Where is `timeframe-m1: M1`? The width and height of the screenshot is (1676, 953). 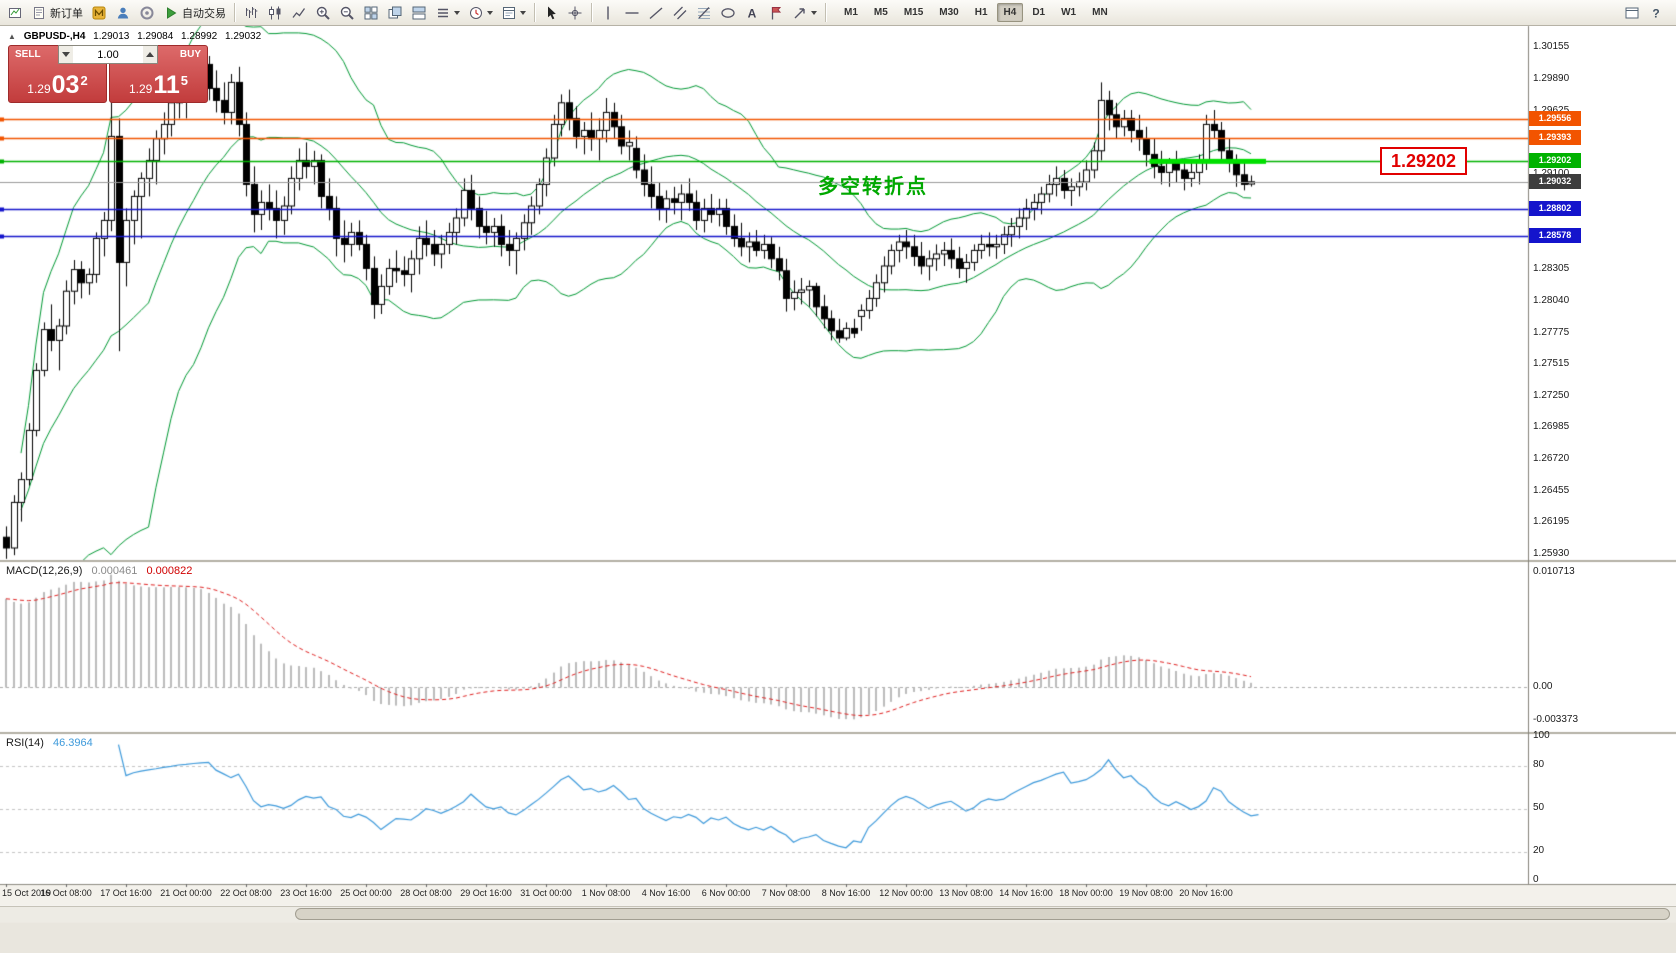 timeframe-m1: M1 is located at coordinates (851, 12).